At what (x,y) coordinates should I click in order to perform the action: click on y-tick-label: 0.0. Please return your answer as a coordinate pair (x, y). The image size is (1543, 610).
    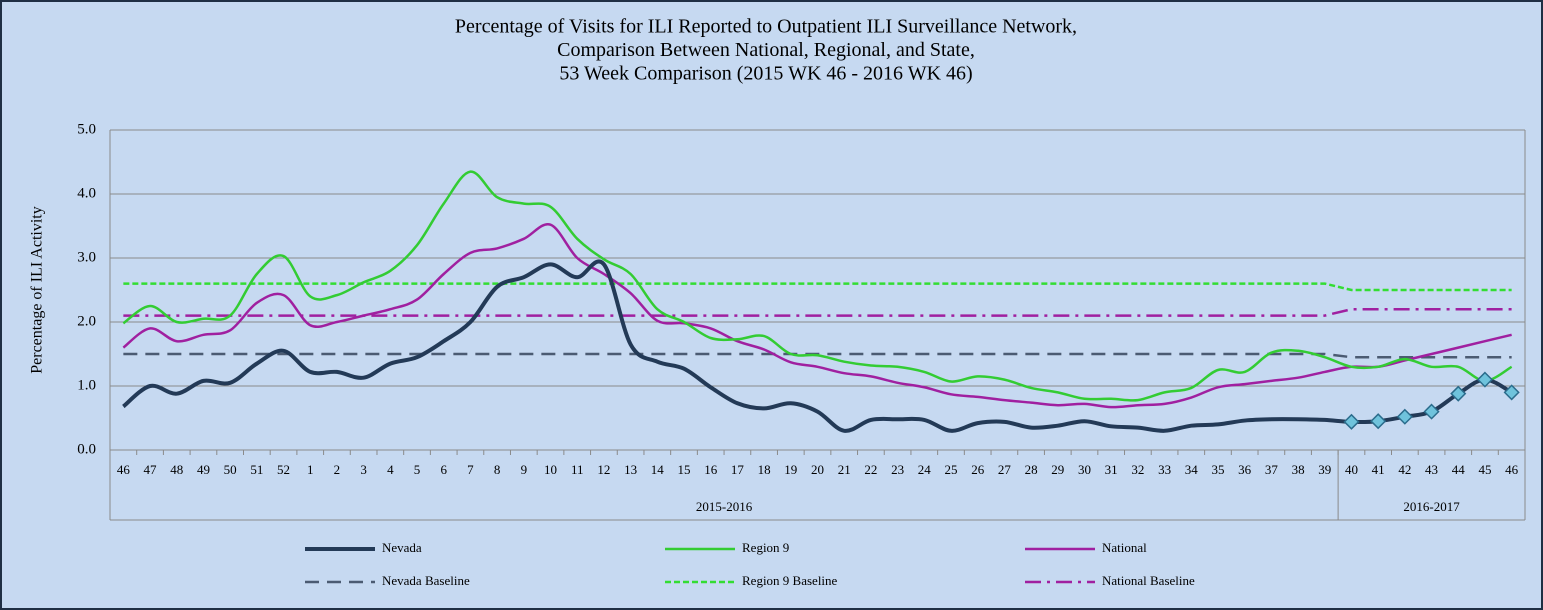
    Looking at the image, I should click on (86, 449).